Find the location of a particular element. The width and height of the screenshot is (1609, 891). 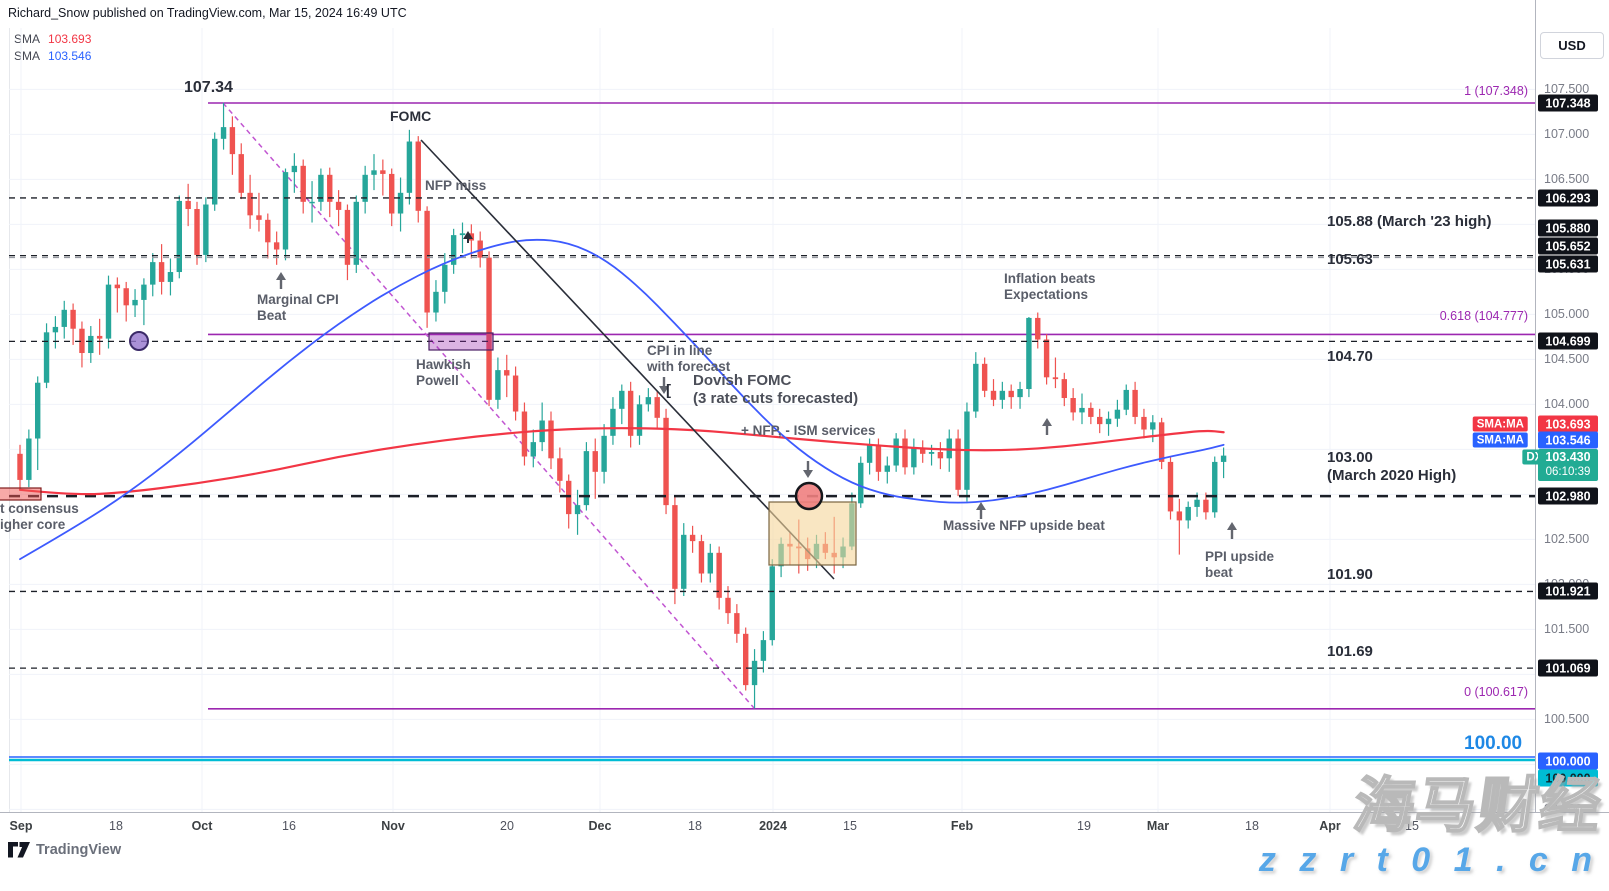

watermark-chinese: 海马财经 is located at coordinates (1478, 805).